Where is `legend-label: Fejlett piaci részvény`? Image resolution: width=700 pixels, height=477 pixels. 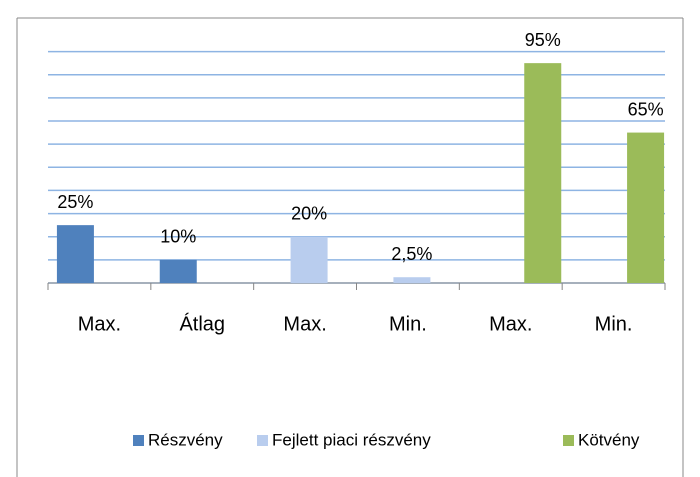
legend-label: Fejlett piaci részvény is located at coordinates (351, 439).